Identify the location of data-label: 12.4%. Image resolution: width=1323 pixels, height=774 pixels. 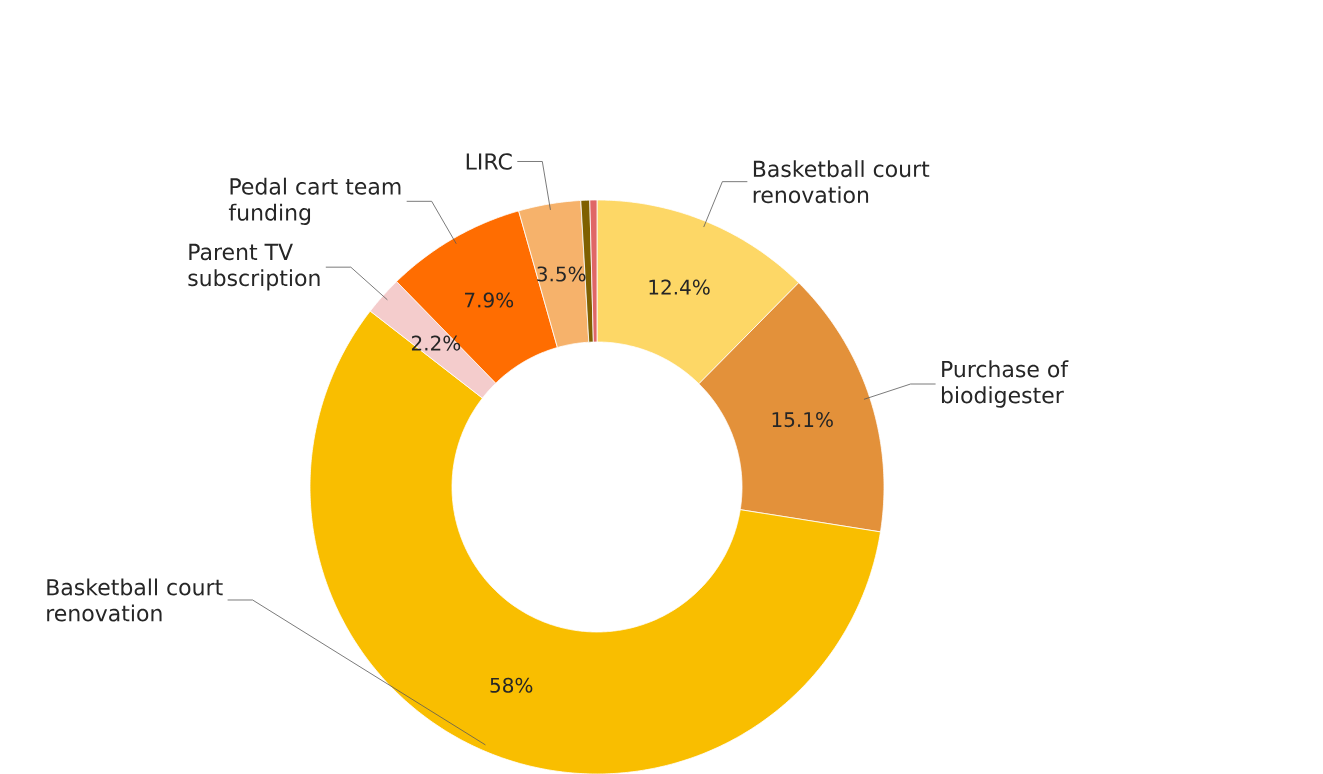
(679, 287).